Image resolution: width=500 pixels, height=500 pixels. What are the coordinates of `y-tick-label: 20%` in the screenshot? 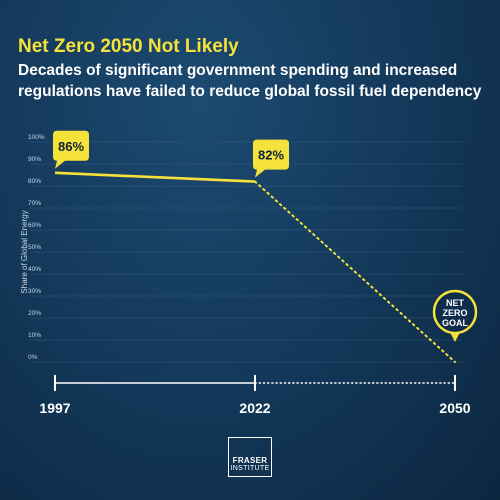 It's located at (34, 313).